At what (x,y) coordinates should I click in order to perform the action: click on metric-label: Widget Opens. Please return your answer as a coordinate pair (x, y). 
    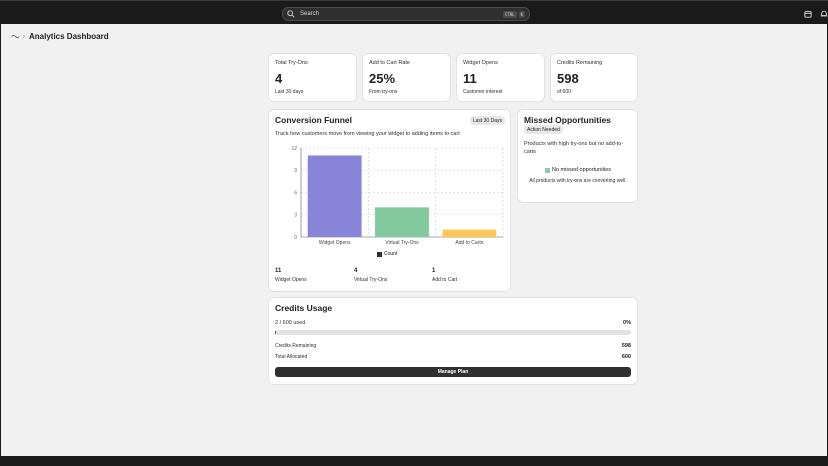
    Looking at the image, I should click on (291, 280).